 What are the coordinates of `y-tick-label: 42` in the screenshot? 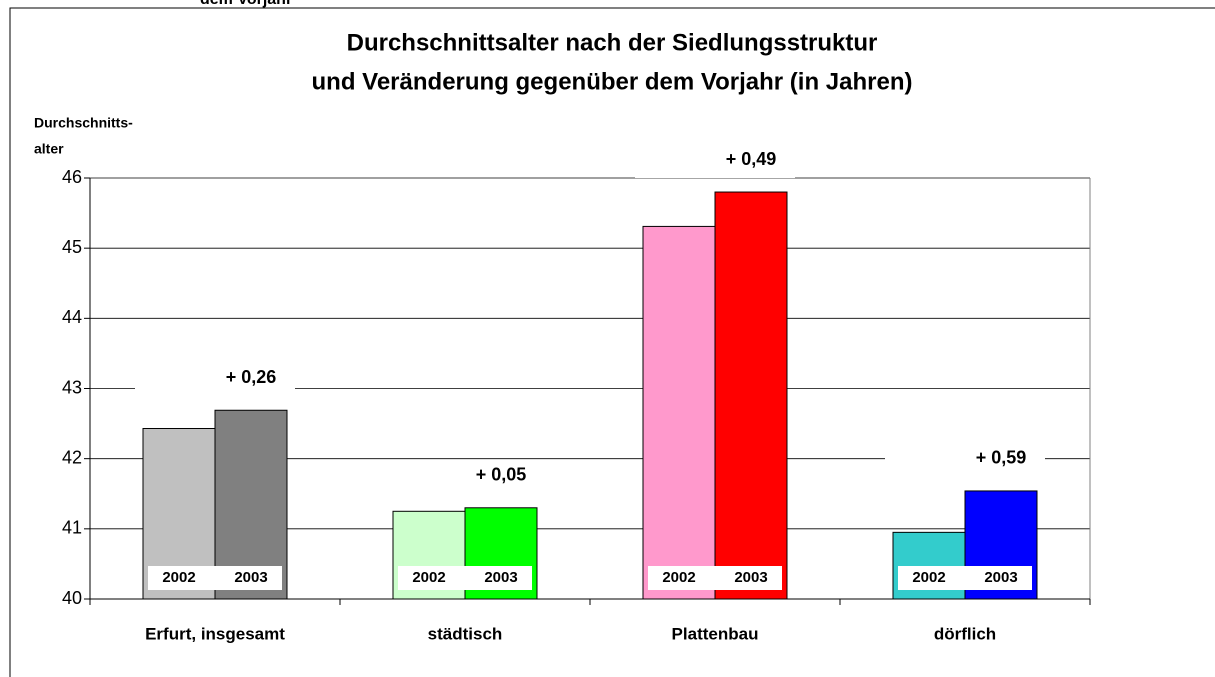 It's located at (72, 457).